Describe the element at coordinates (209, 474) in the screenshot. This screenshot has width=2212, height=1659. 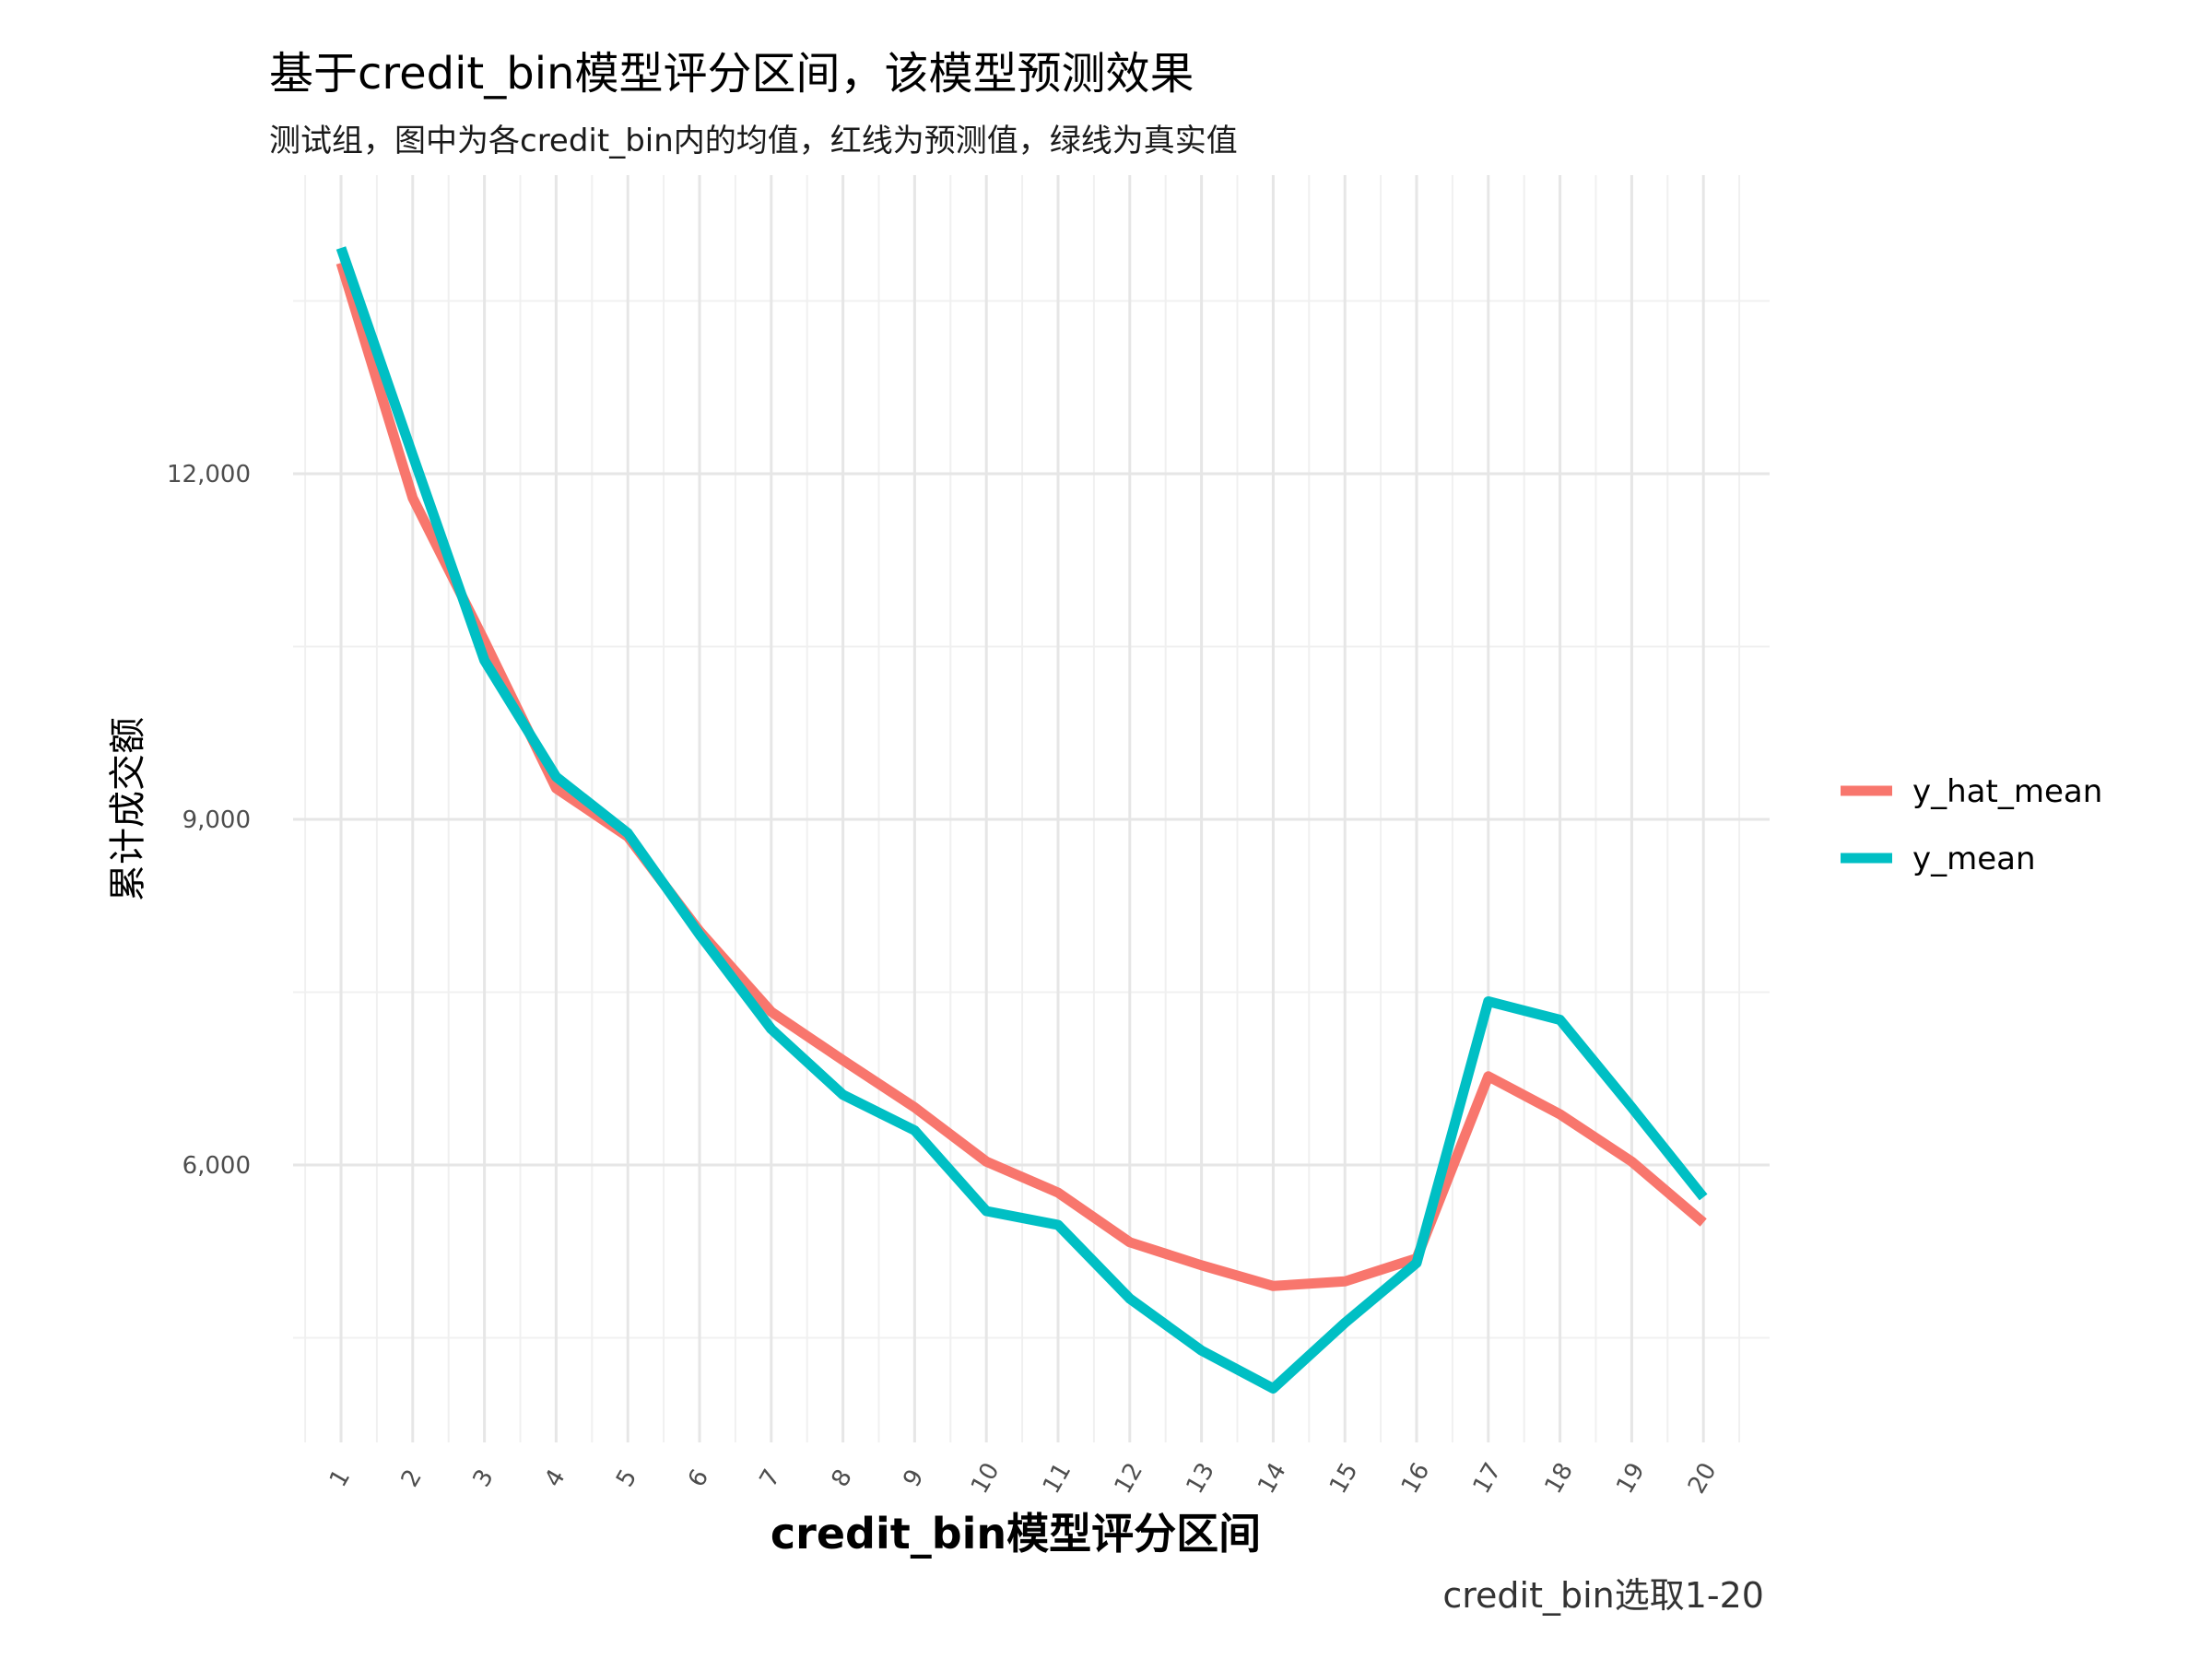
I see `y-tick-label: 12,000` at that location.